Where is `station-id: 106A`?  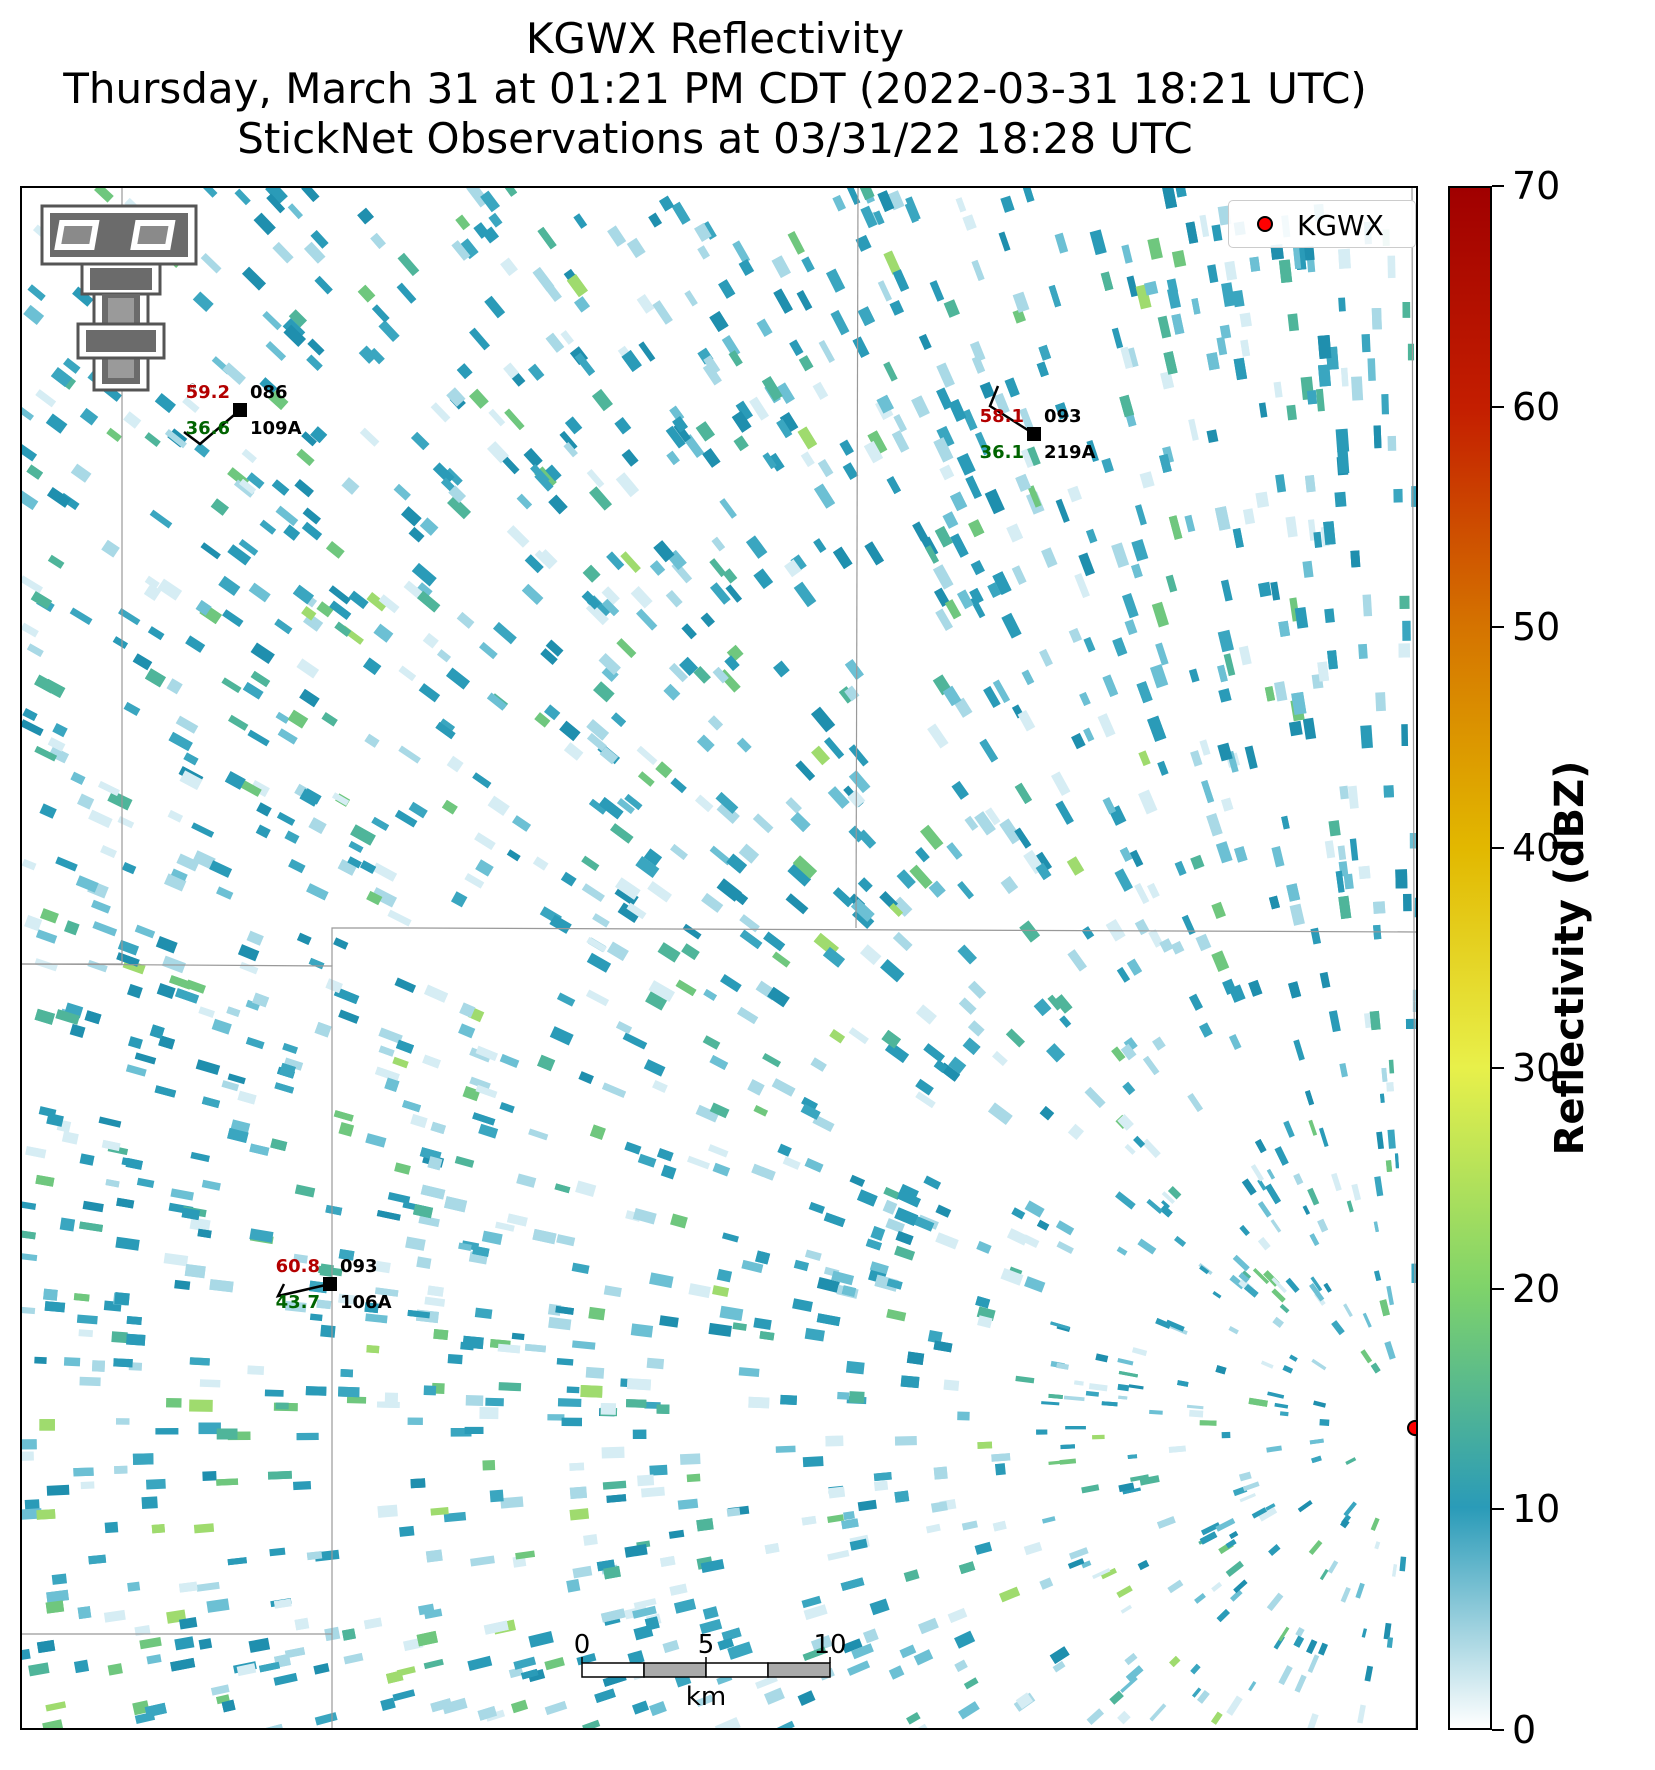
station-id: 106A is located at coordinates (366, 1302).